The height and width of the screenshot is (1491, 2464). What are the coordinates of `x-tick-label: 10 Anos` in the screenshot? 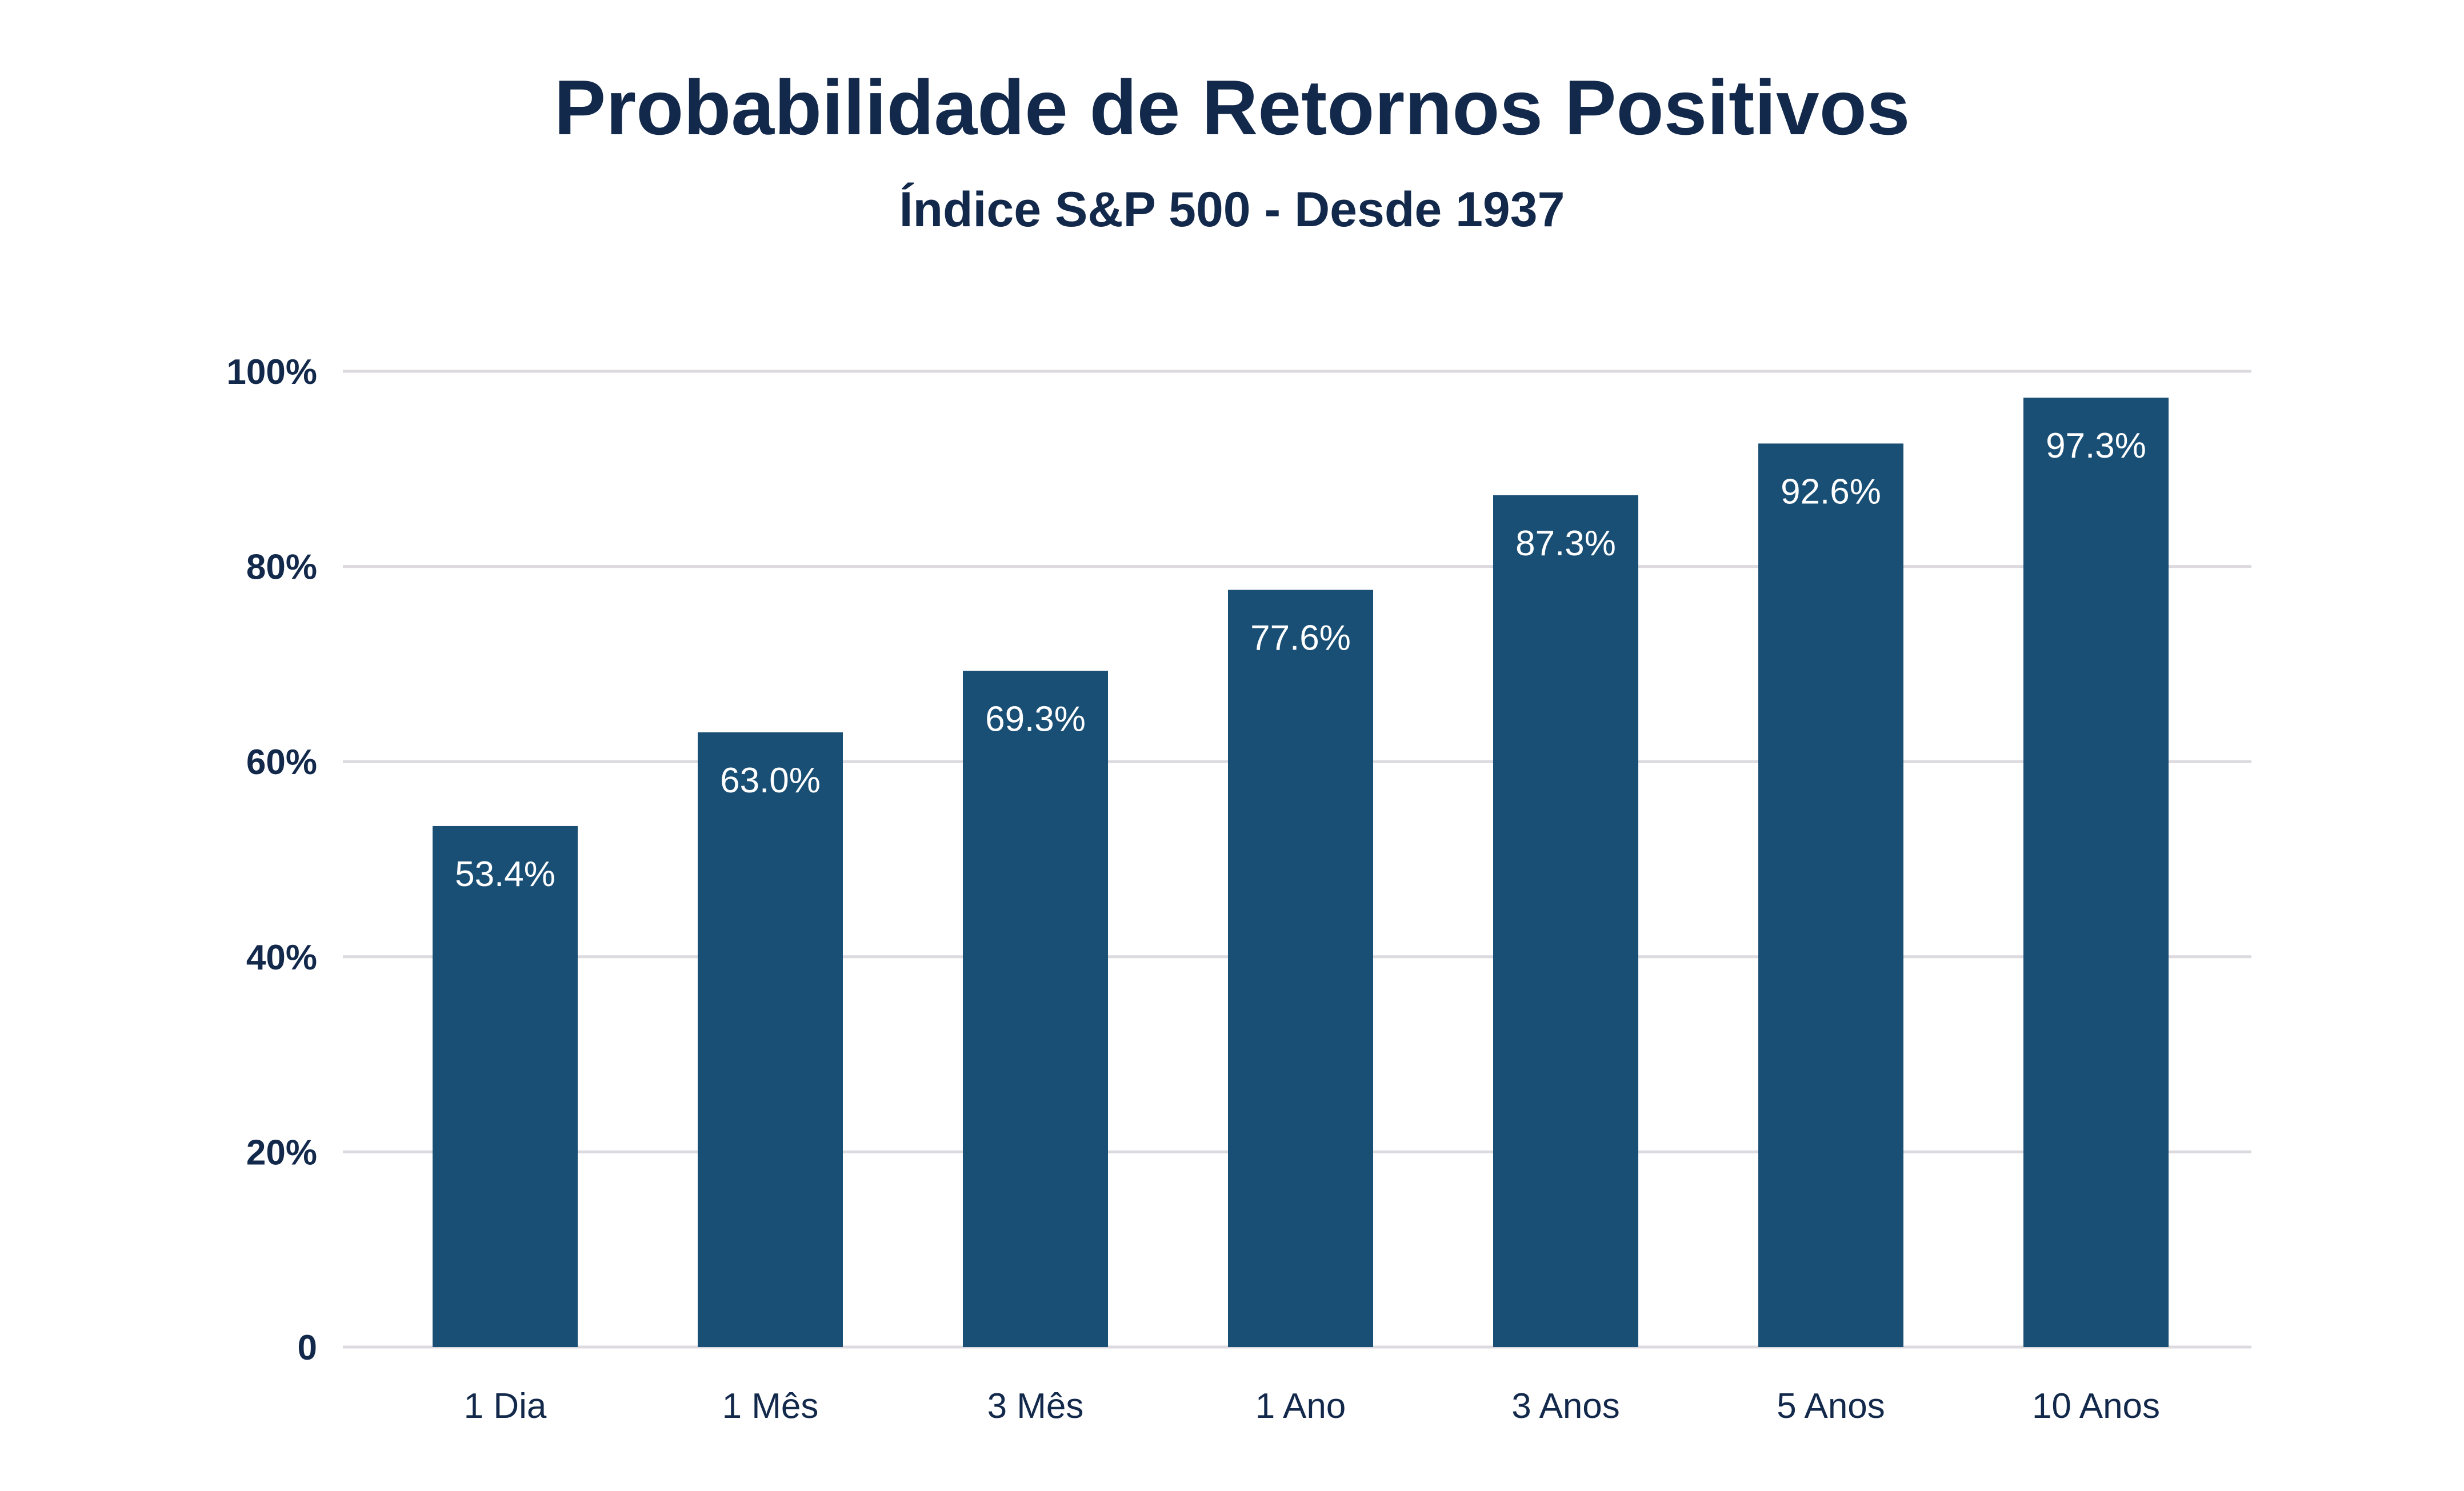 It's located at (2096, 1406).